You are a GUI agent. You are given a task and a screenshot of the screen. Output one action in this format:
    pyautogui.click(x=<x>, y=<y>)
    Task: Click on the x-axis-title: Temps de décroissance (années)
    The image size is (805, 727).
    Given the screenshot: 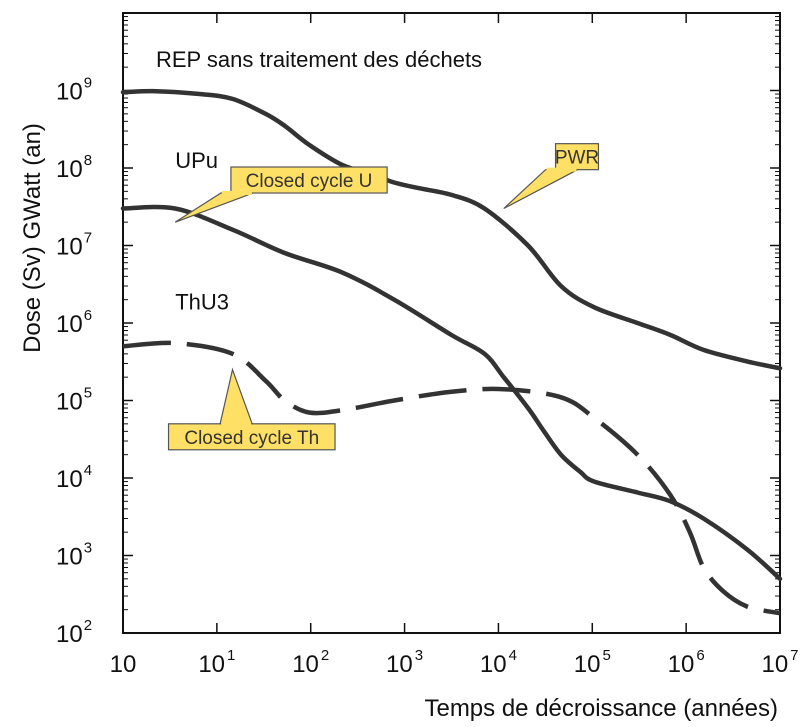 What is the action you would take?
    pyautogui.click(x=601, y=708)
    